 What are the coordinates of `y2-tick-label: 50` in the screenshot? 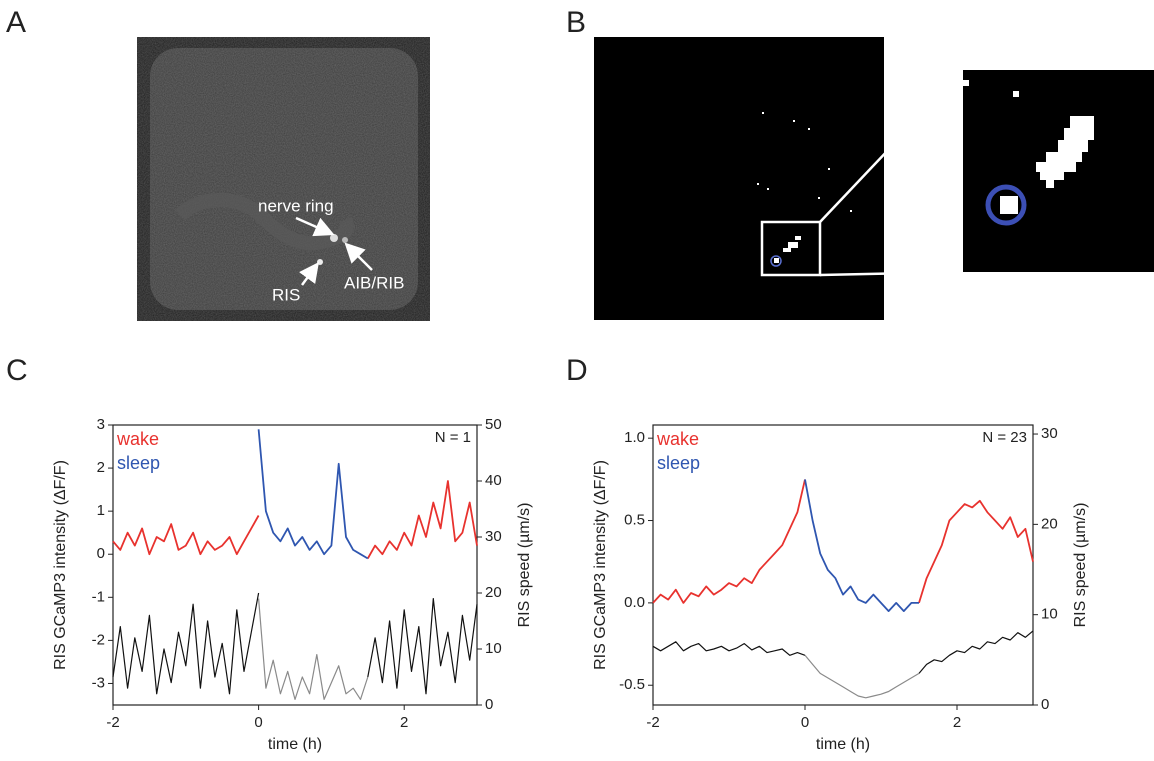 It's located at (493, 424).